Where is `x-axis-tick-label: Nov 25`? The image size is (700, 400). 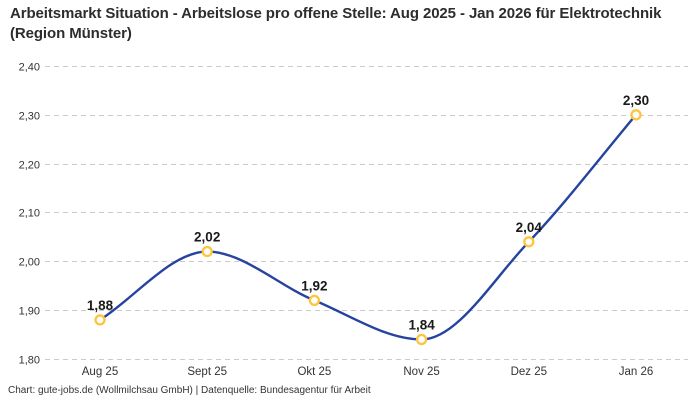
x-axis-tick-label: Nov 25 is located at coordinates (421, 372).